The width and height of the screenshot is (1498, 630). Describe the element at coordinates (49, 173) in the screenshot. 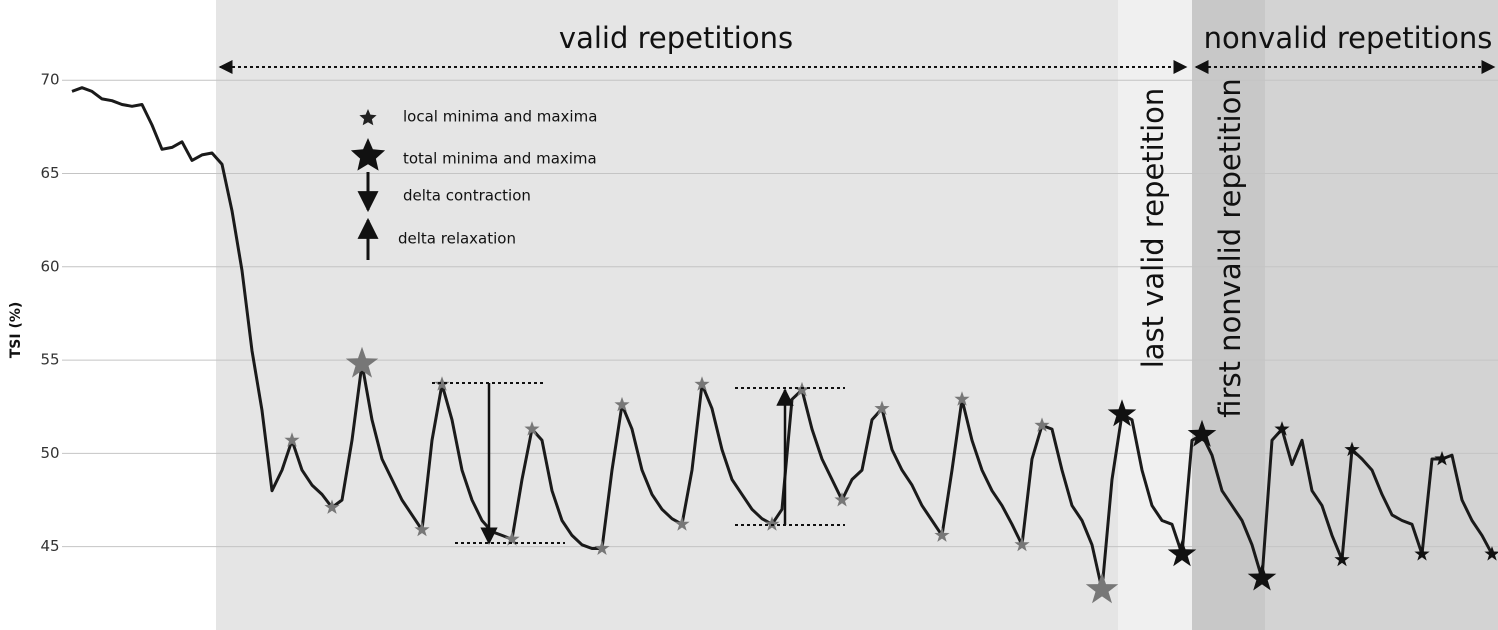

I see `y-tick-label: 65` at that location.